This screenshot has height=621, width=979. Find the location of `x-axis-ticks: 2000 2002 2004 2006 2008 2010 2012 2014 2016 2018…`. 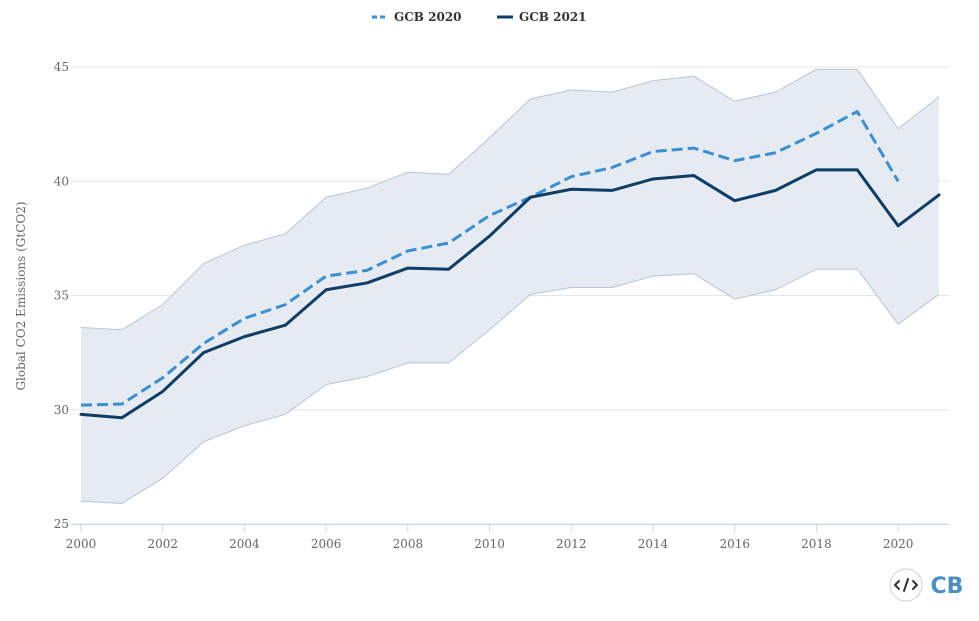

x-axis-ticks: 2000 2002 2004 2006 2008 2010 2012 2014 2016 2018… is located at coordinates (490, 537).